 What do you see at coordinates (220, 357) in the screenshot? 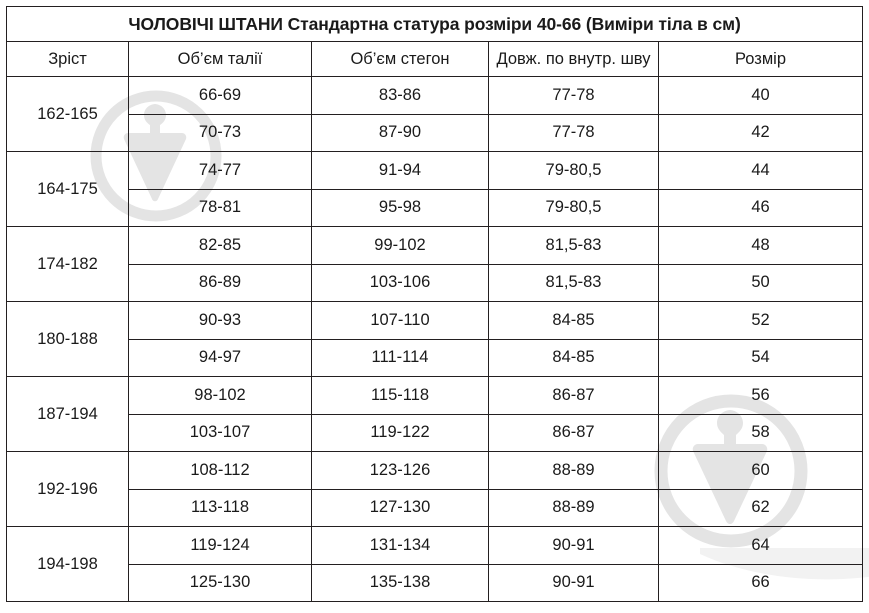
I see `cell-waist: 94-97` at bounding box center [220, 357].